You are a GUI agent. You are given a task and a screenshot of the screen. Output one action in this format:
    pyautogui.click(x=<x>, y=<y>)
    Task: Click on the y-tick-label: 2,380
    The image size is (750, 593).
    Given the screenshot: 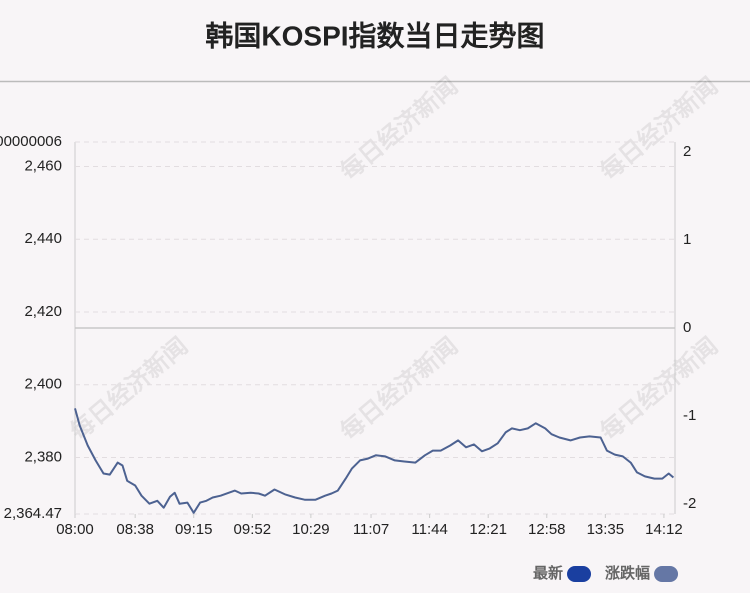 What is the action you would take?
    pyautogui.click(x=43, y=456)
    